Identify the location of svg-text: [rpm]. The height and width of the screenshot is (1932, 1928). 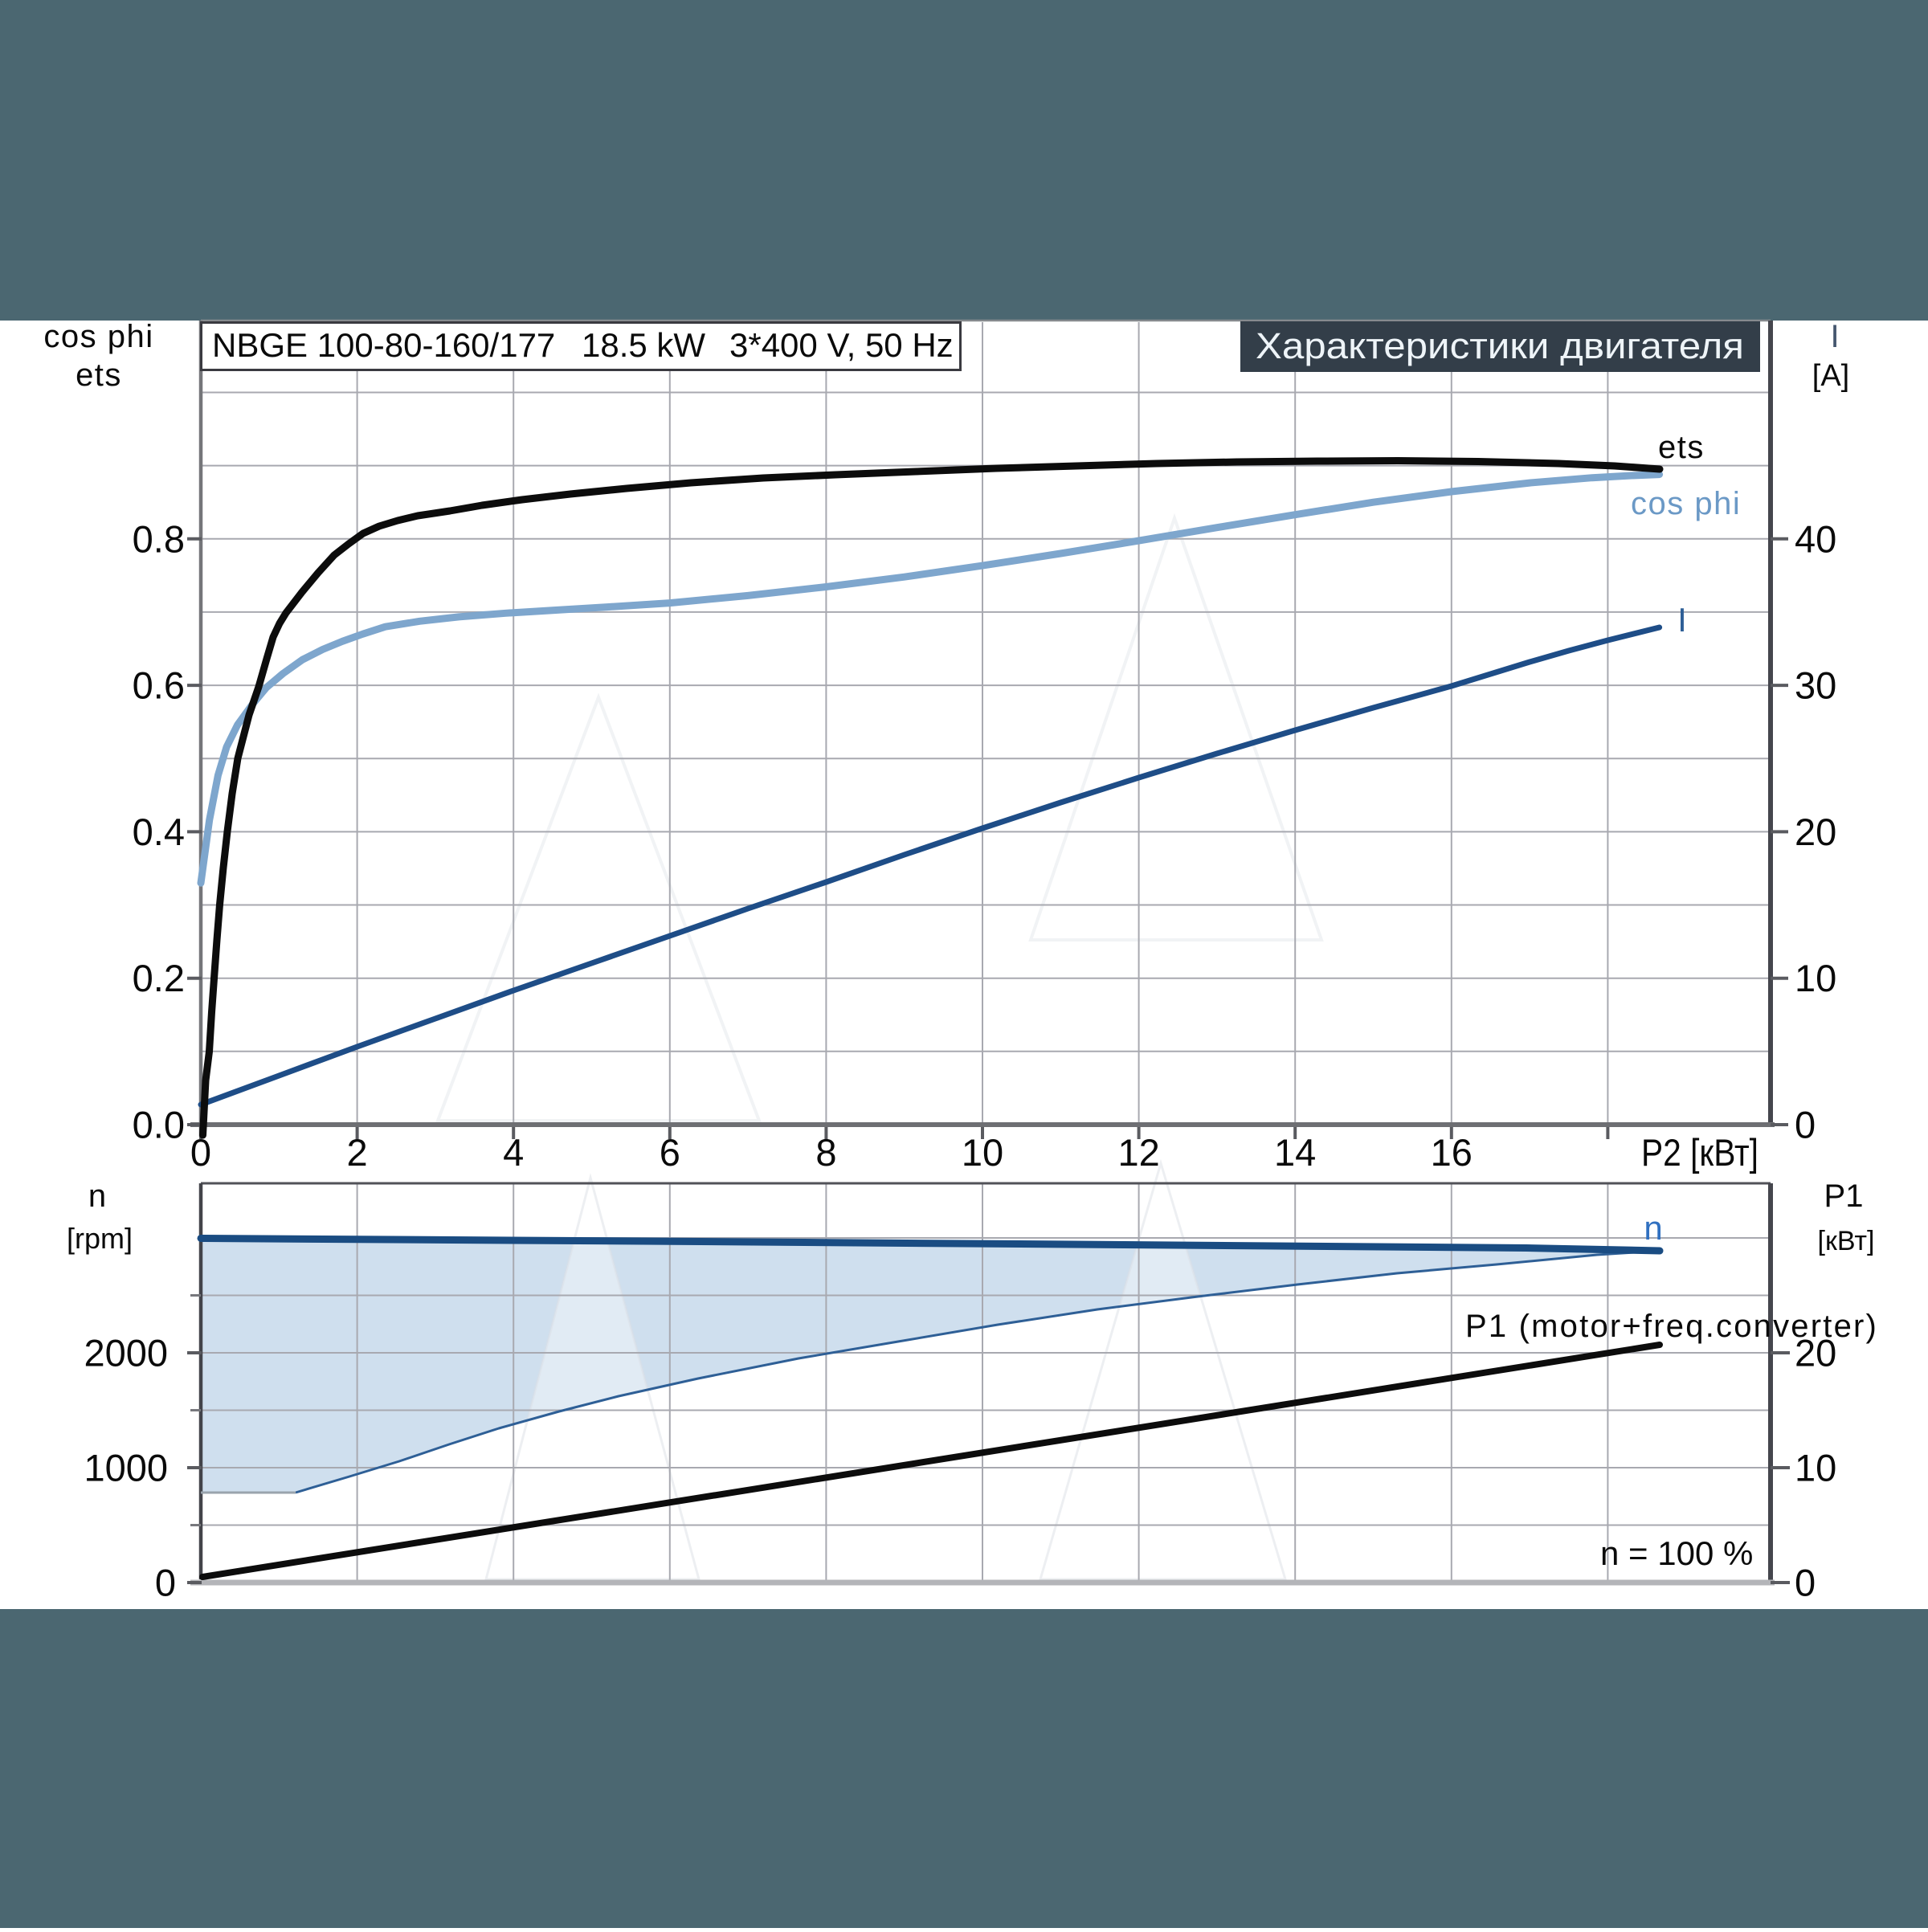
(100, 1239).